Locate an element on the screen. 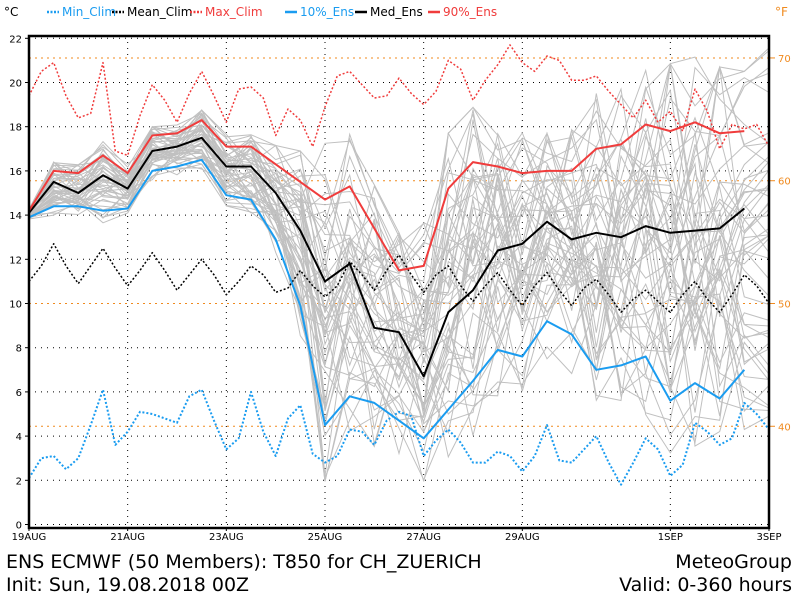 The width and height of the screenshot is (800, 600). x-tick-label: 25AUG is located at coordinates (325, 537).